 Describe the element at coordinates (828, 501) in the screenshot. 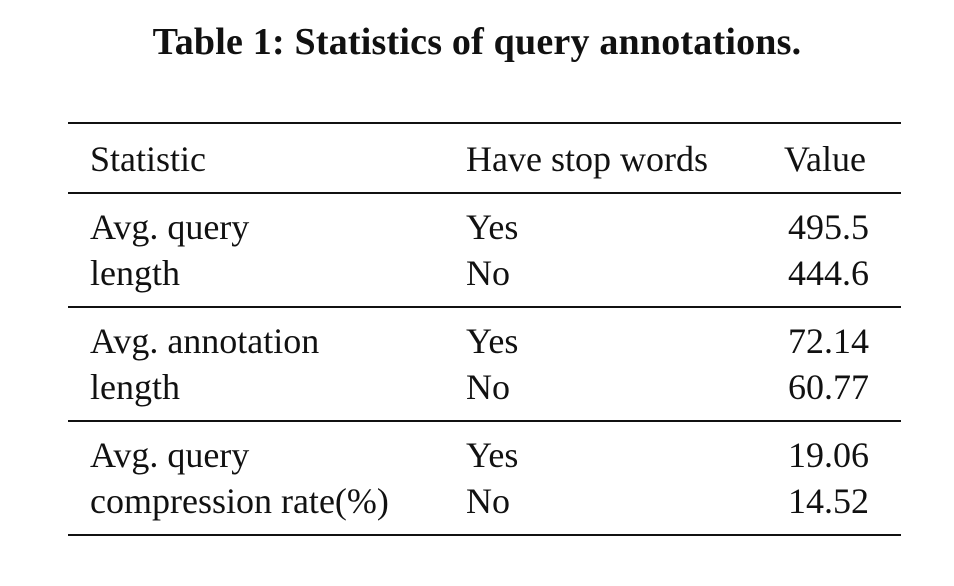

I see `value-cell: 14.52` at that location.